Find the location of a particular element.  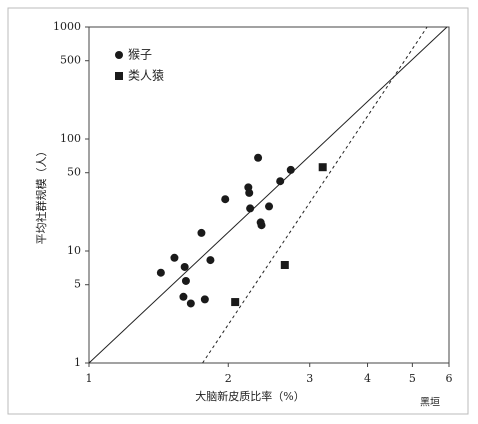

x-tick-label: 1 is located at coordinates (89, 378).